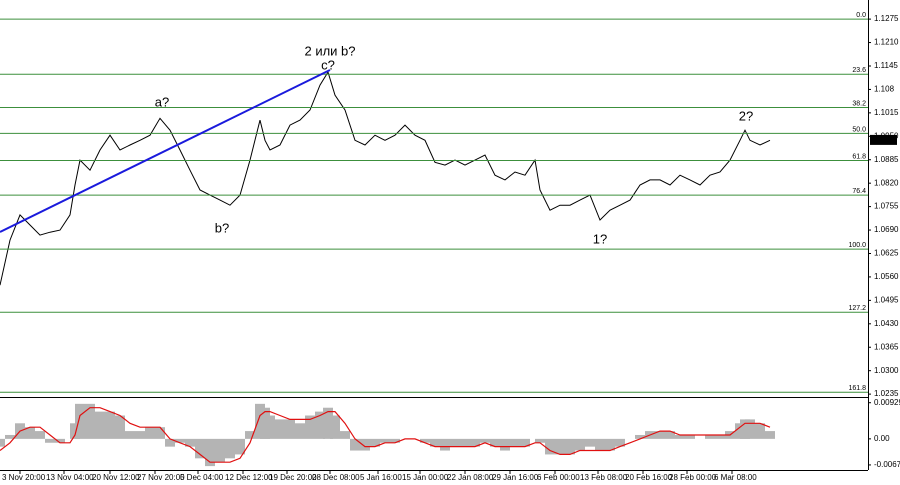 This screenshot has height=485, width=900. What do you see at coordinates (886, 393) in the screenshot?
I see `y-tick-label: 1.0235` at bounding box center [886, 393].